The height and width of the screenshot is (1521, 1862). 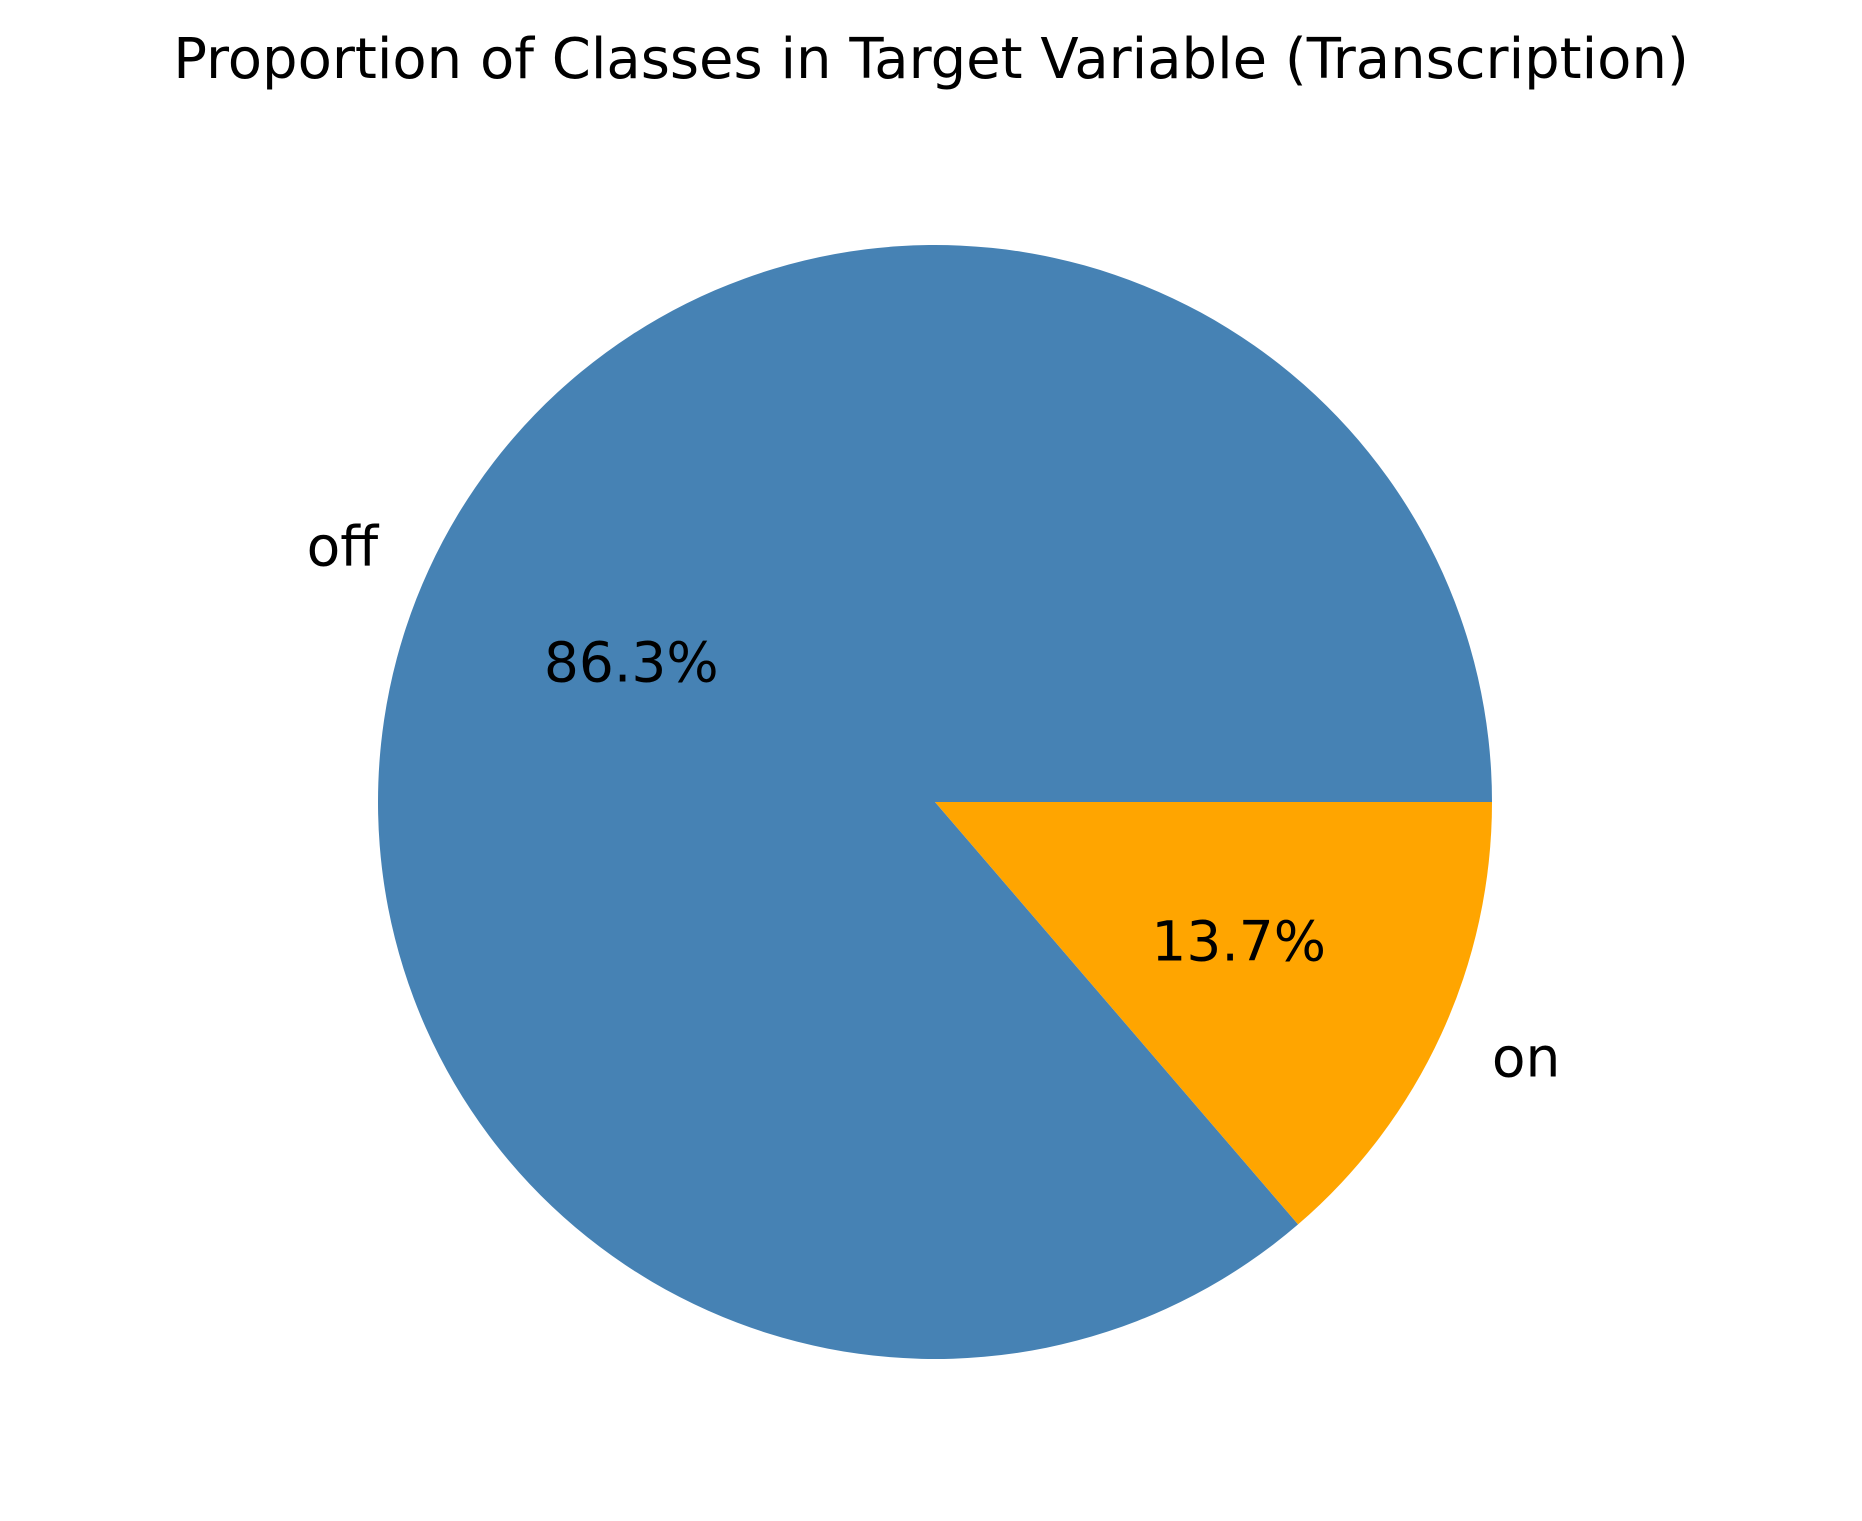 What do you see at coordinates (343, 546) in the screenshot?
I see `slice-label-off: off` at bounding box center [343, 546].